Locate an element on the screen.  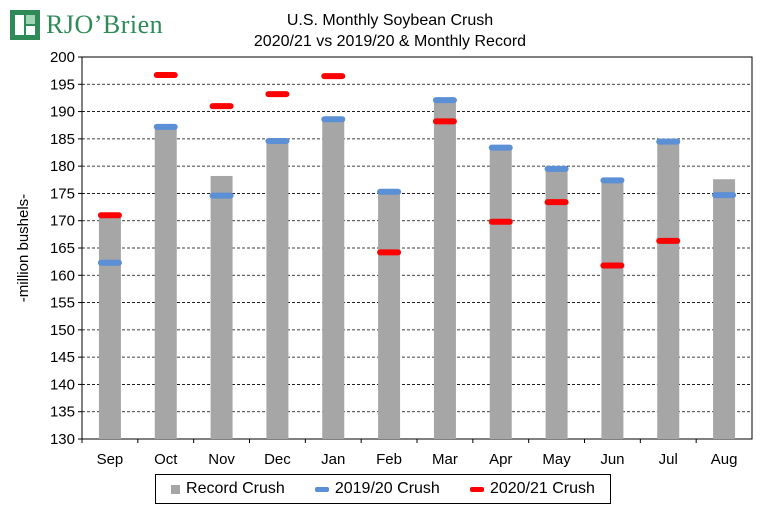
y-tick-label: 155 is located at coordinates (62, 303).